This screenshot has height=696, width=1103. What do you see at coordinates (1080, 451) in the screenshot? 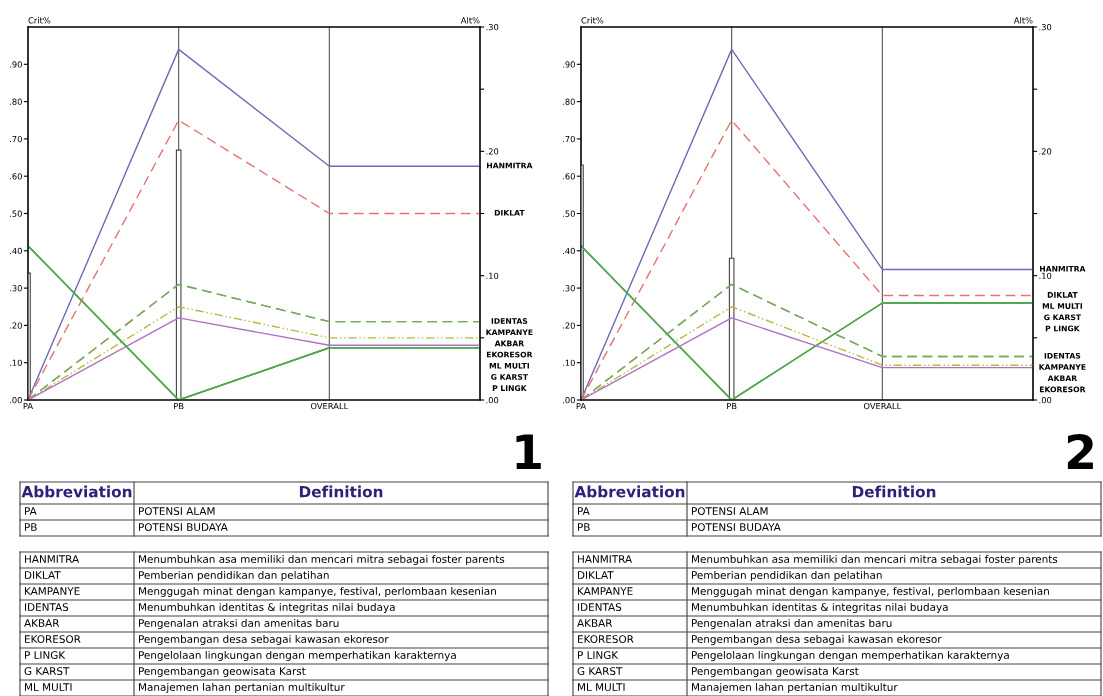
I see `text: 2` at bounding box center [1080, 451].